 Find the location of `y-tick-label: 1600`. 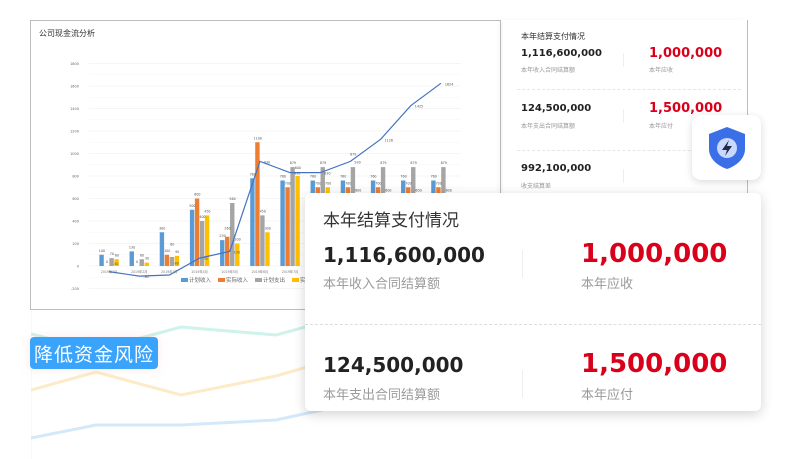

y-tick-label: 1600 is located at coordinates (74, 87).